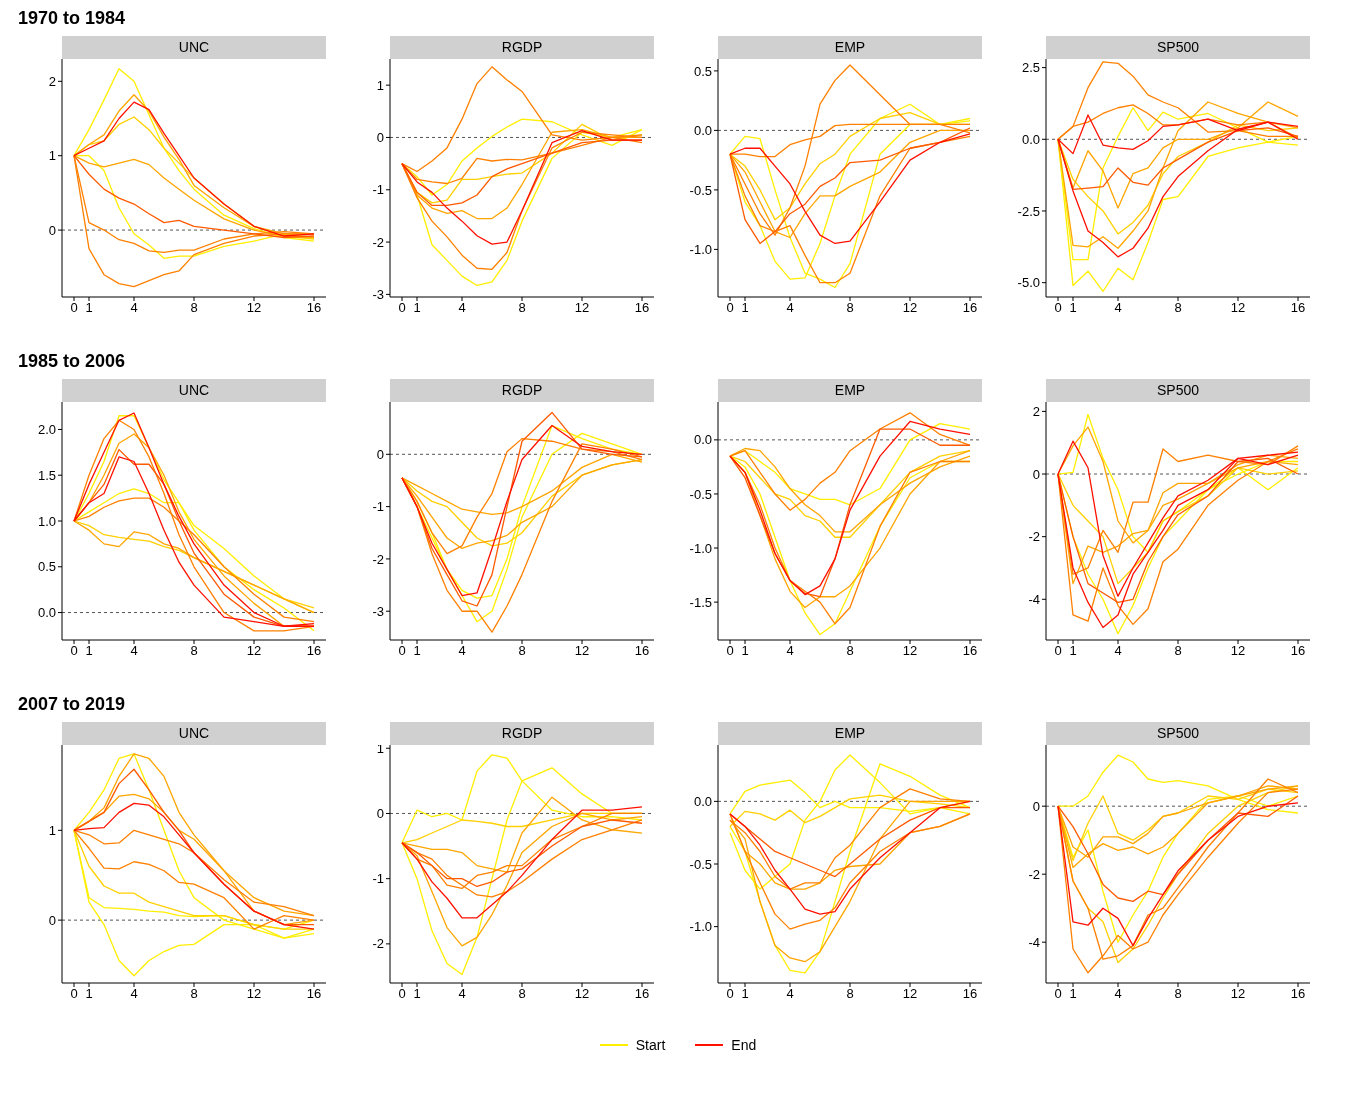 Image resolution: width=1354 pixels, height=1099 pixels. I want to click on y-tick-label: -2.5, so click(1028, 211).